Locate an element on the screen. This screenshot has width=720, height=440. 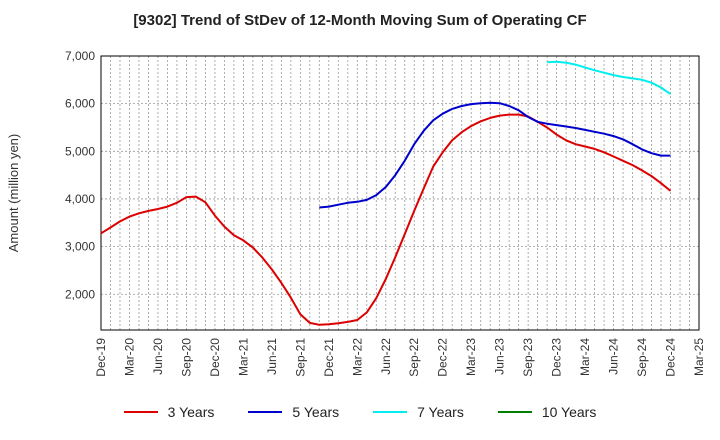
x-tick-label: Mar-25 is located at coordinates (699, 357).